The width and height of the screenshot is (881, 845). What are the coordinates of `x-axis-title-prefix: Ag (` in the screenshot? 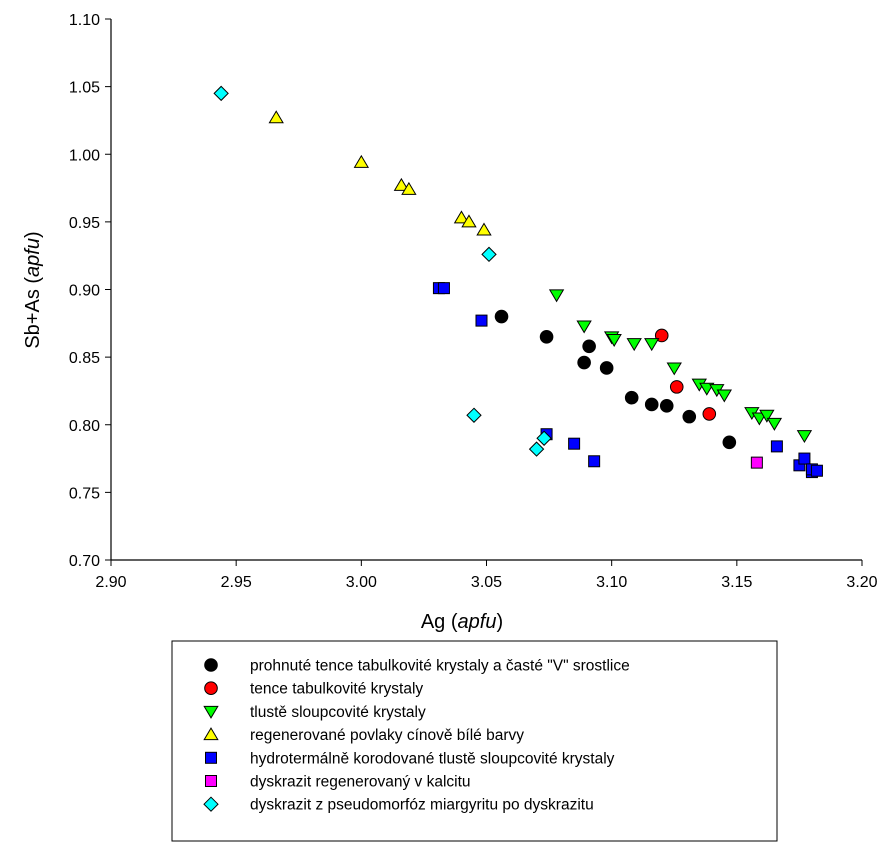 It's located at (439, 622).